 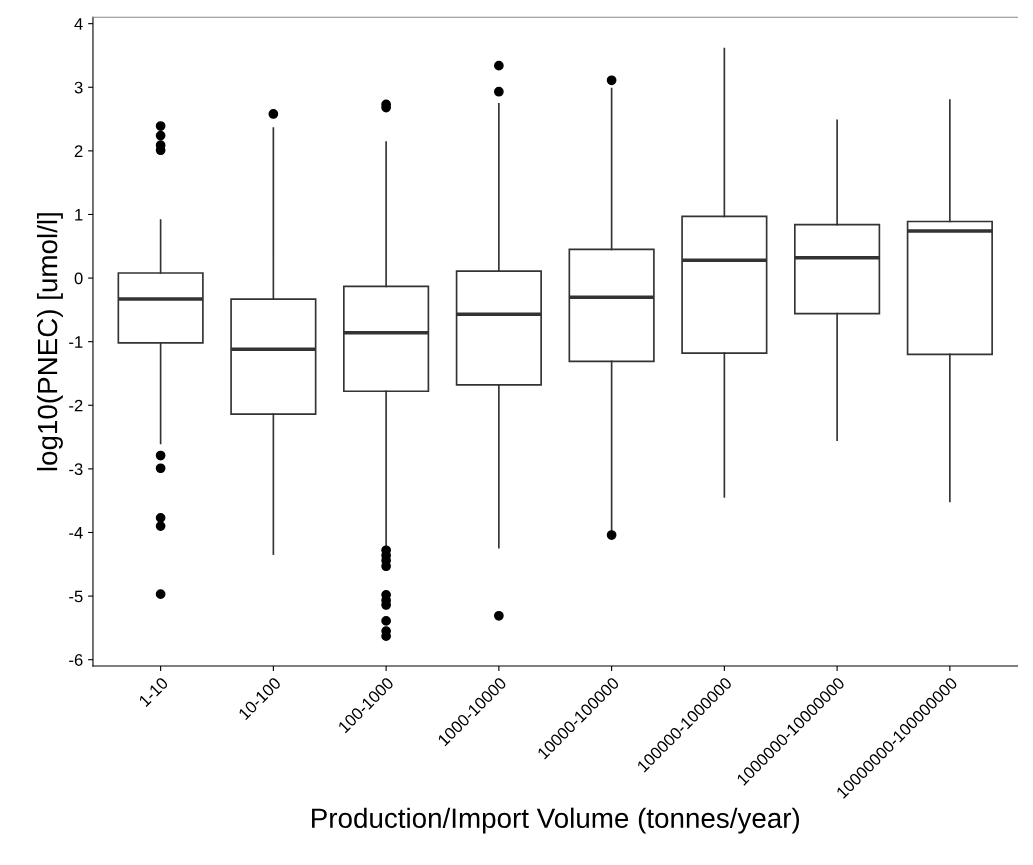 What do you see at coordinates (79, 215) in the screenshot?
I see `y-tick-label: 1` at bounding box center [79, 215].